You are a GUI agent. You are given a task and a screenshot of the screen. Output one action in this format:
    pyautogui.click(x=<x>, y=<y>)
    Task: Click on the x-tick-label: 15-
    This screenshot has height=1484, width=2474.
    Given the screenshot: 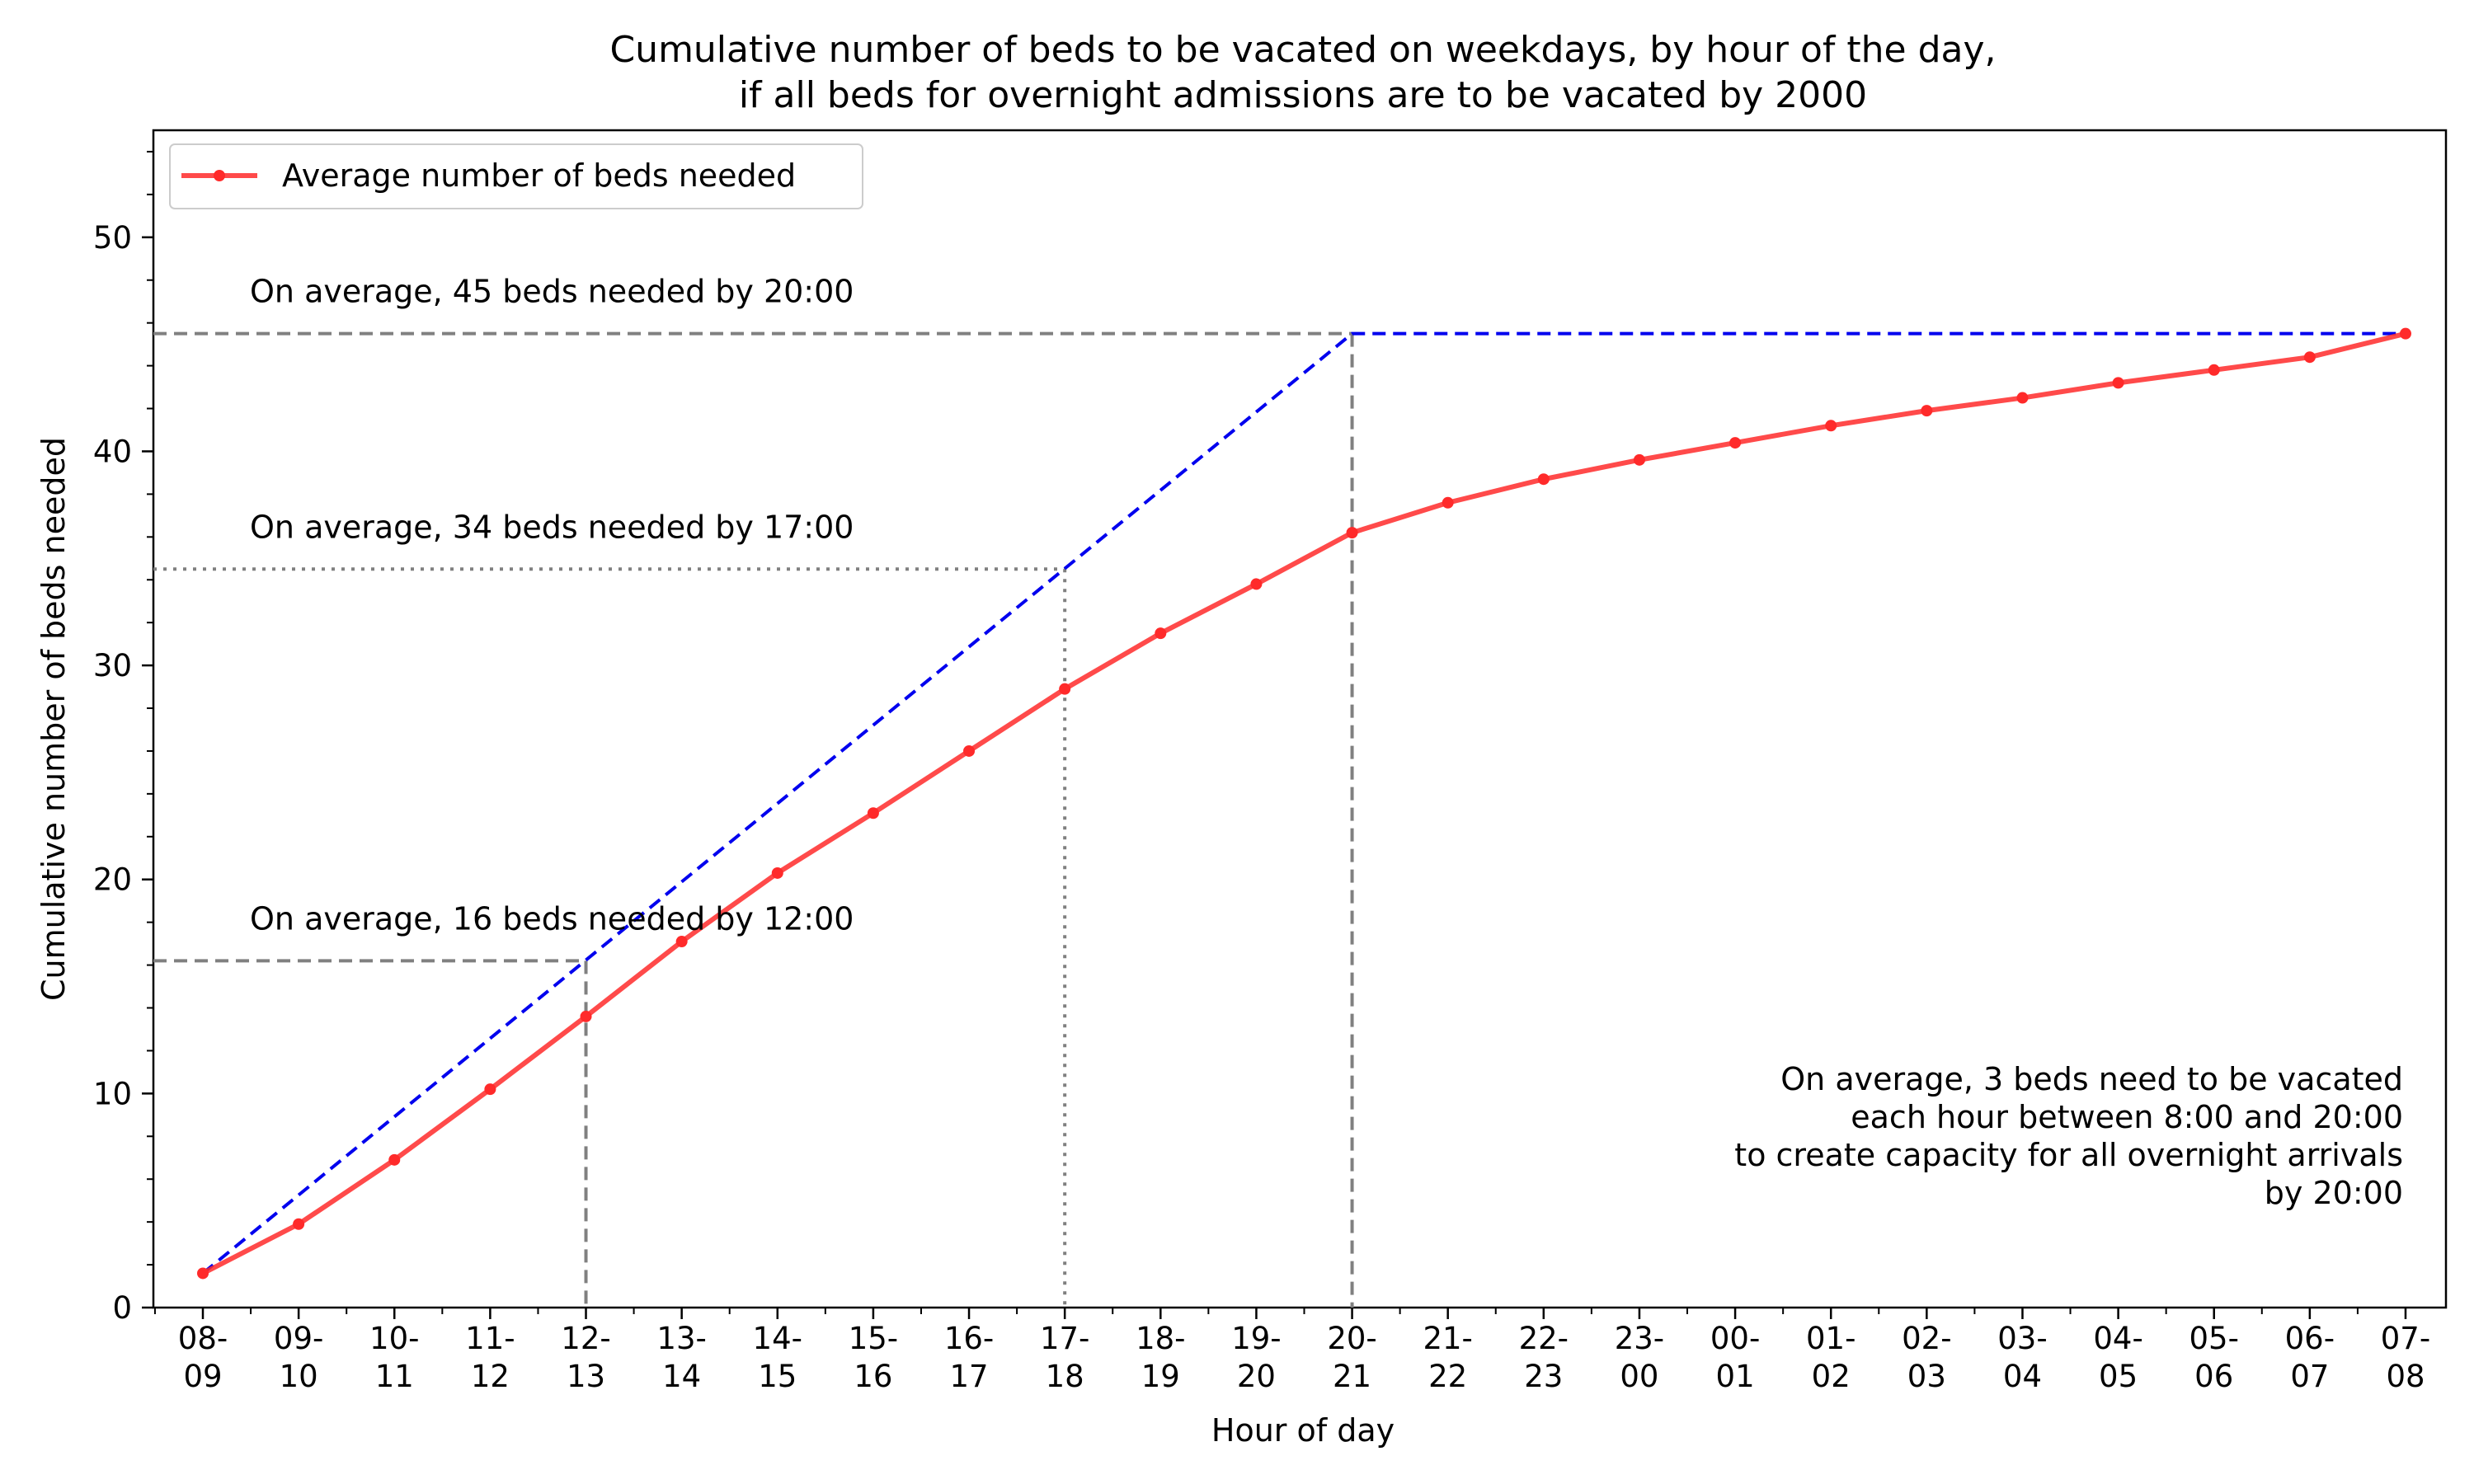 What is the action you would take?
    pyautogui.click(x=873, y=1338)
    